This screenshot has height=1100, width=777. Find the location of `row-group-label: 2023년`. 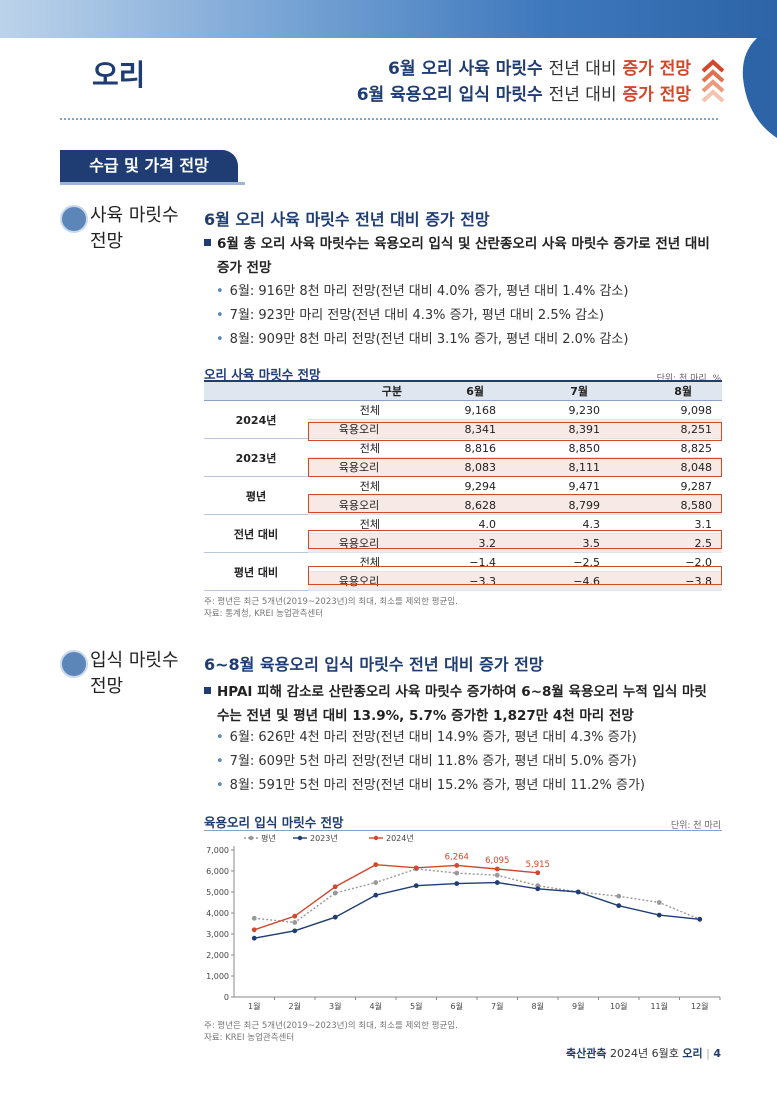

row-group-label: 2023년 is located at coordinates (256, 457).